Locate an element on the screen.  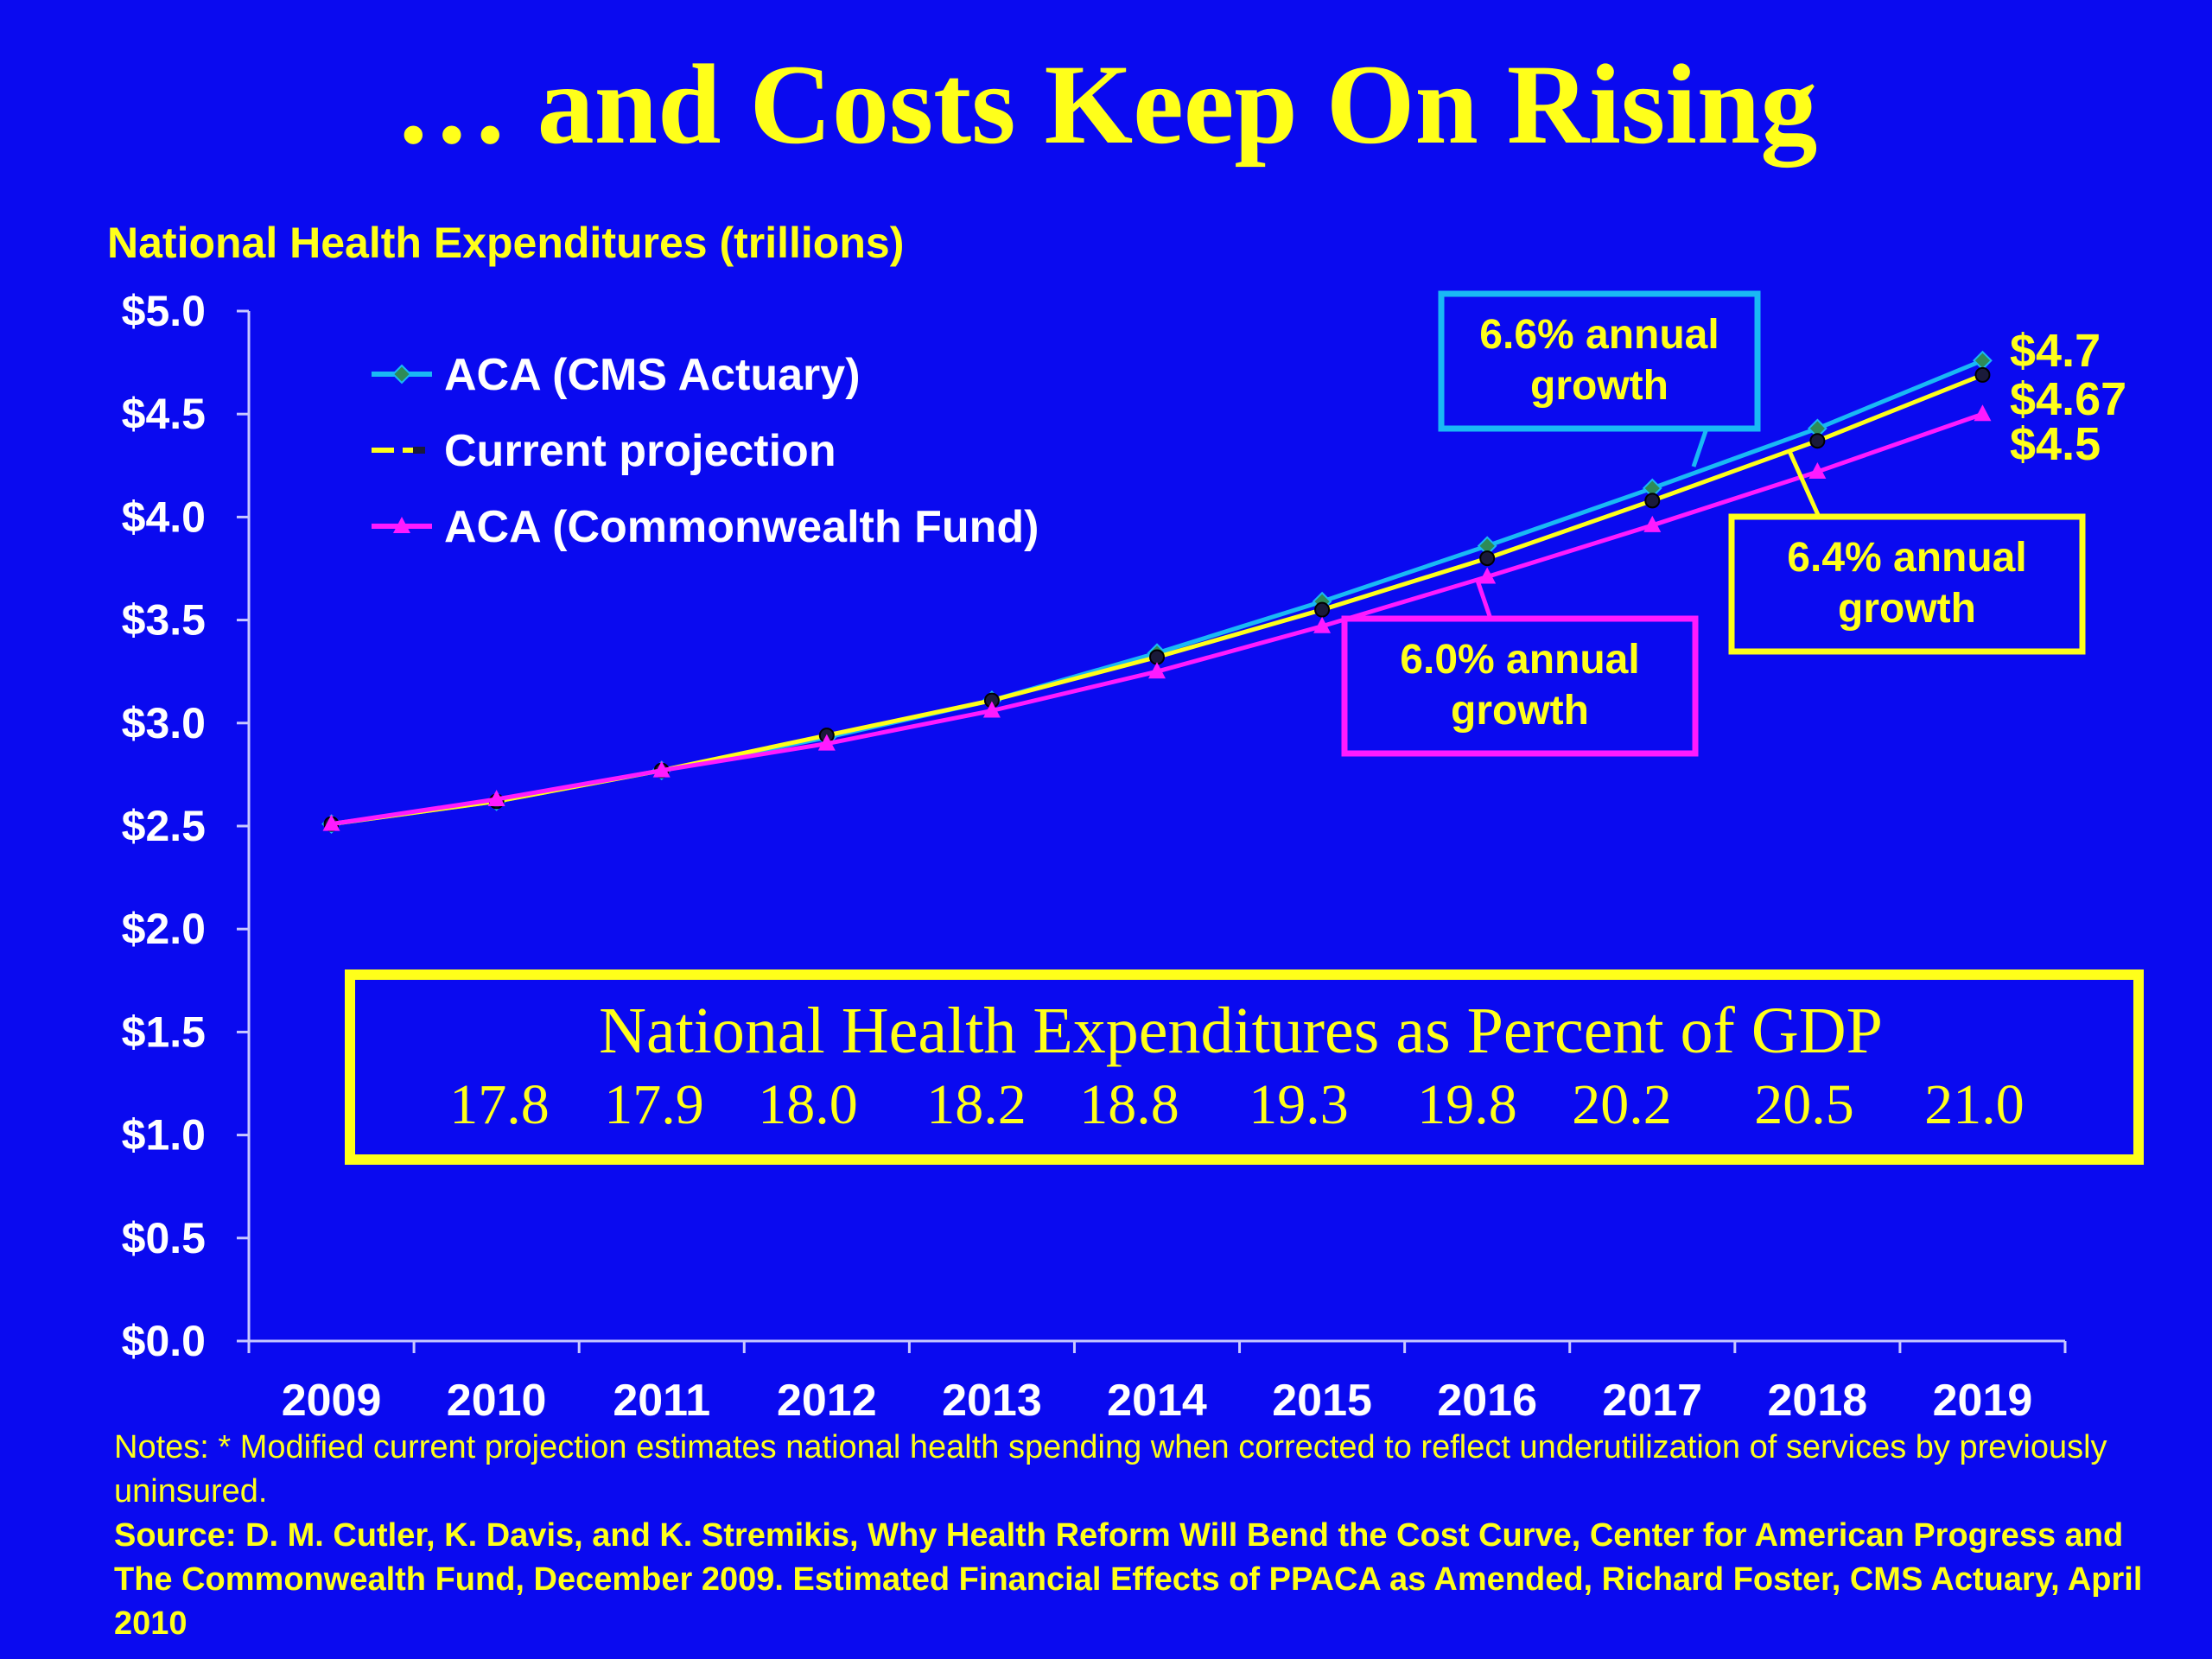
y-tick-label: $4.5 is located at coordinates (164, 414).